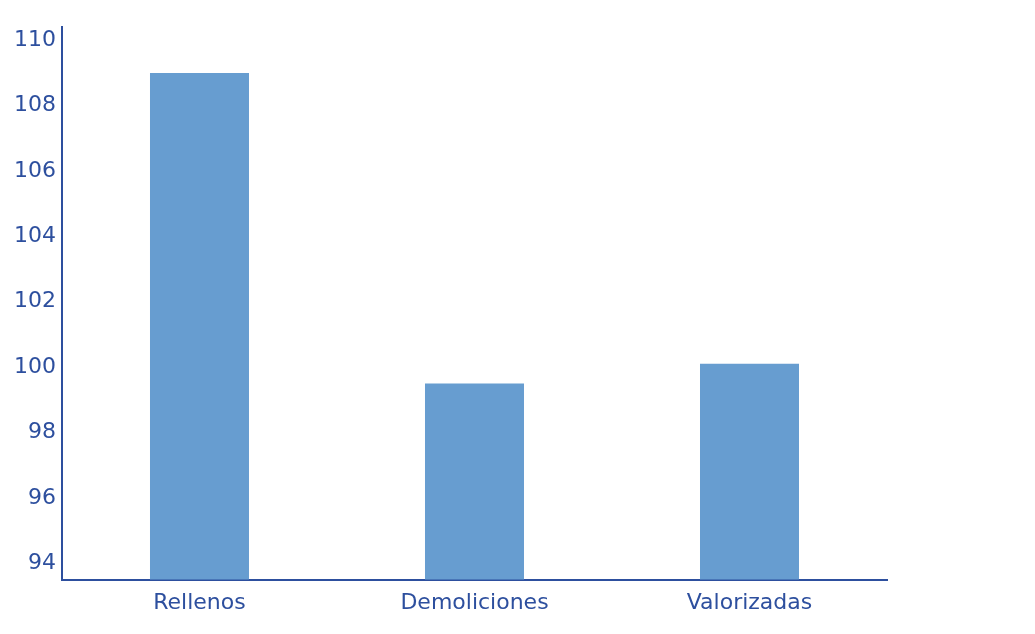 The height and width of the screenshot is (634, 1035). I want to click on y-tick-label: 102, so click(34, 300).